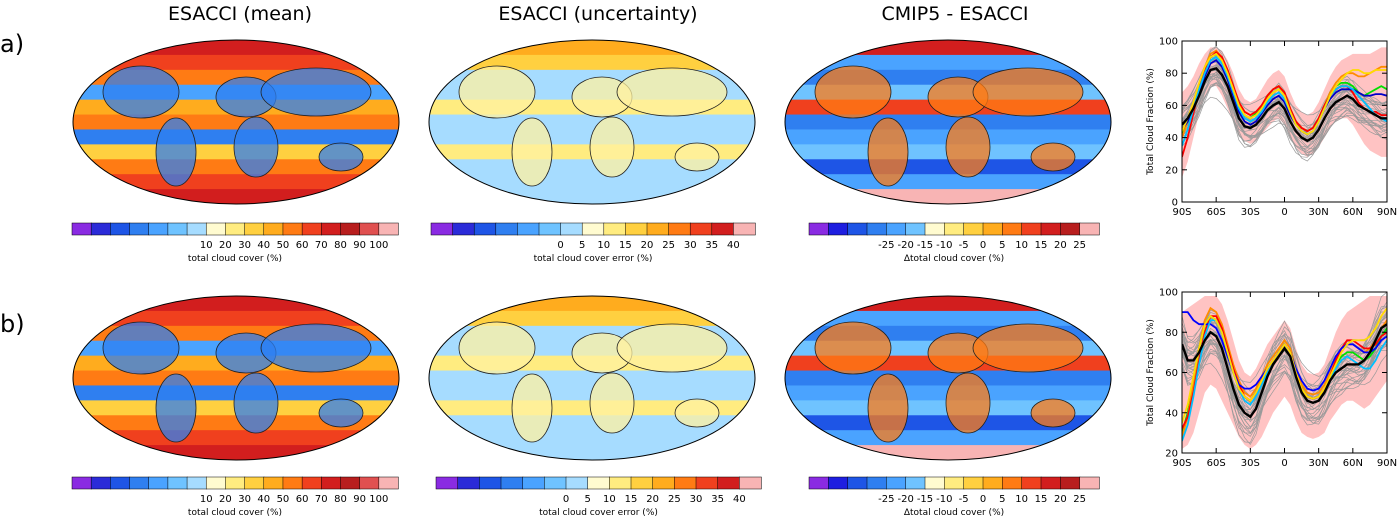  Describe the element at coordinates (954, 259) in the screenshot. I see `colorbar-label: Δtotal cloud cover (%)` at that location.